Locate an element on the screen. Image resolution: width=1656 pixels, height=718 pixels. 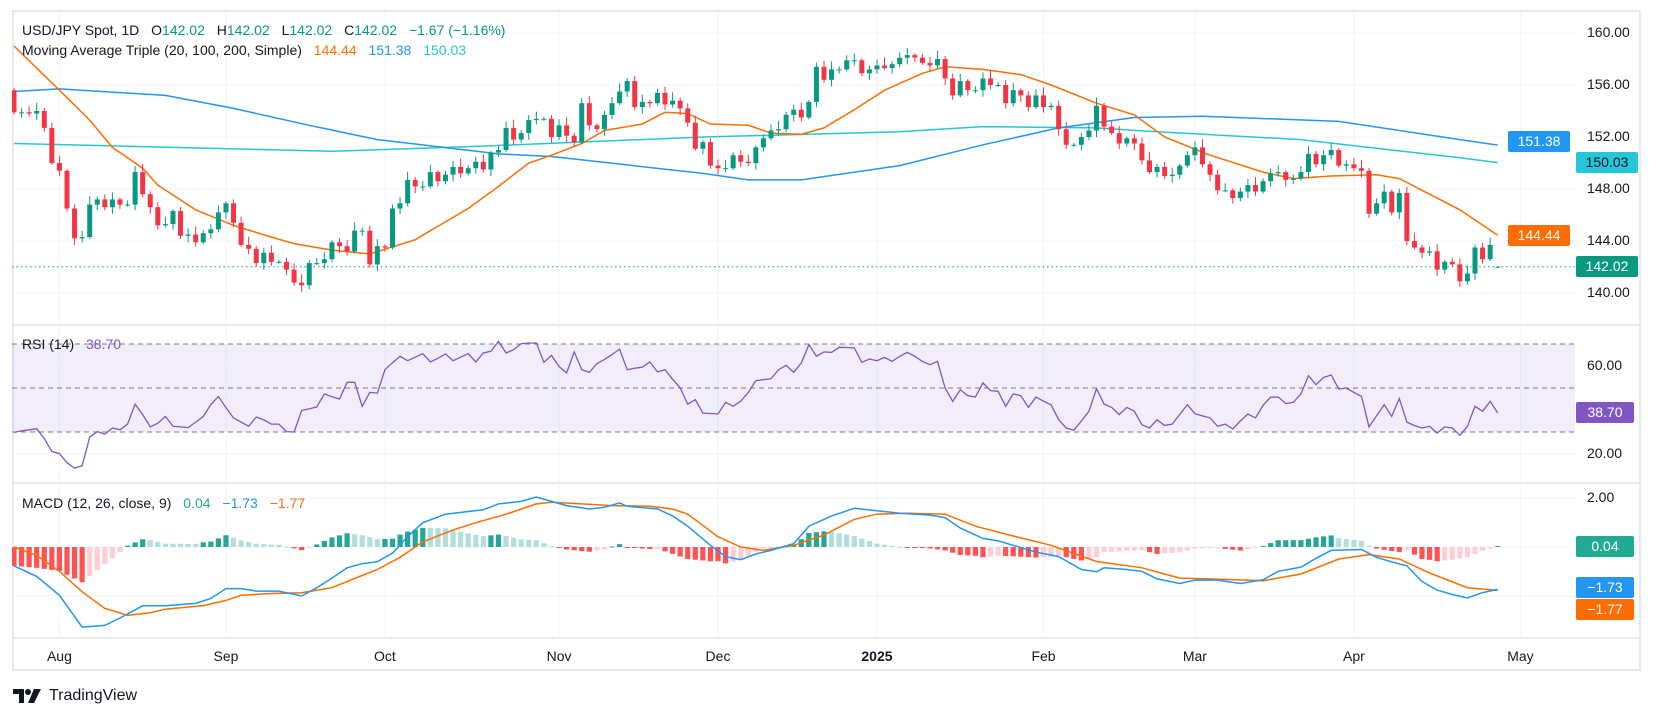
tradingview-logo-icon is located at coordinates (27, 696).